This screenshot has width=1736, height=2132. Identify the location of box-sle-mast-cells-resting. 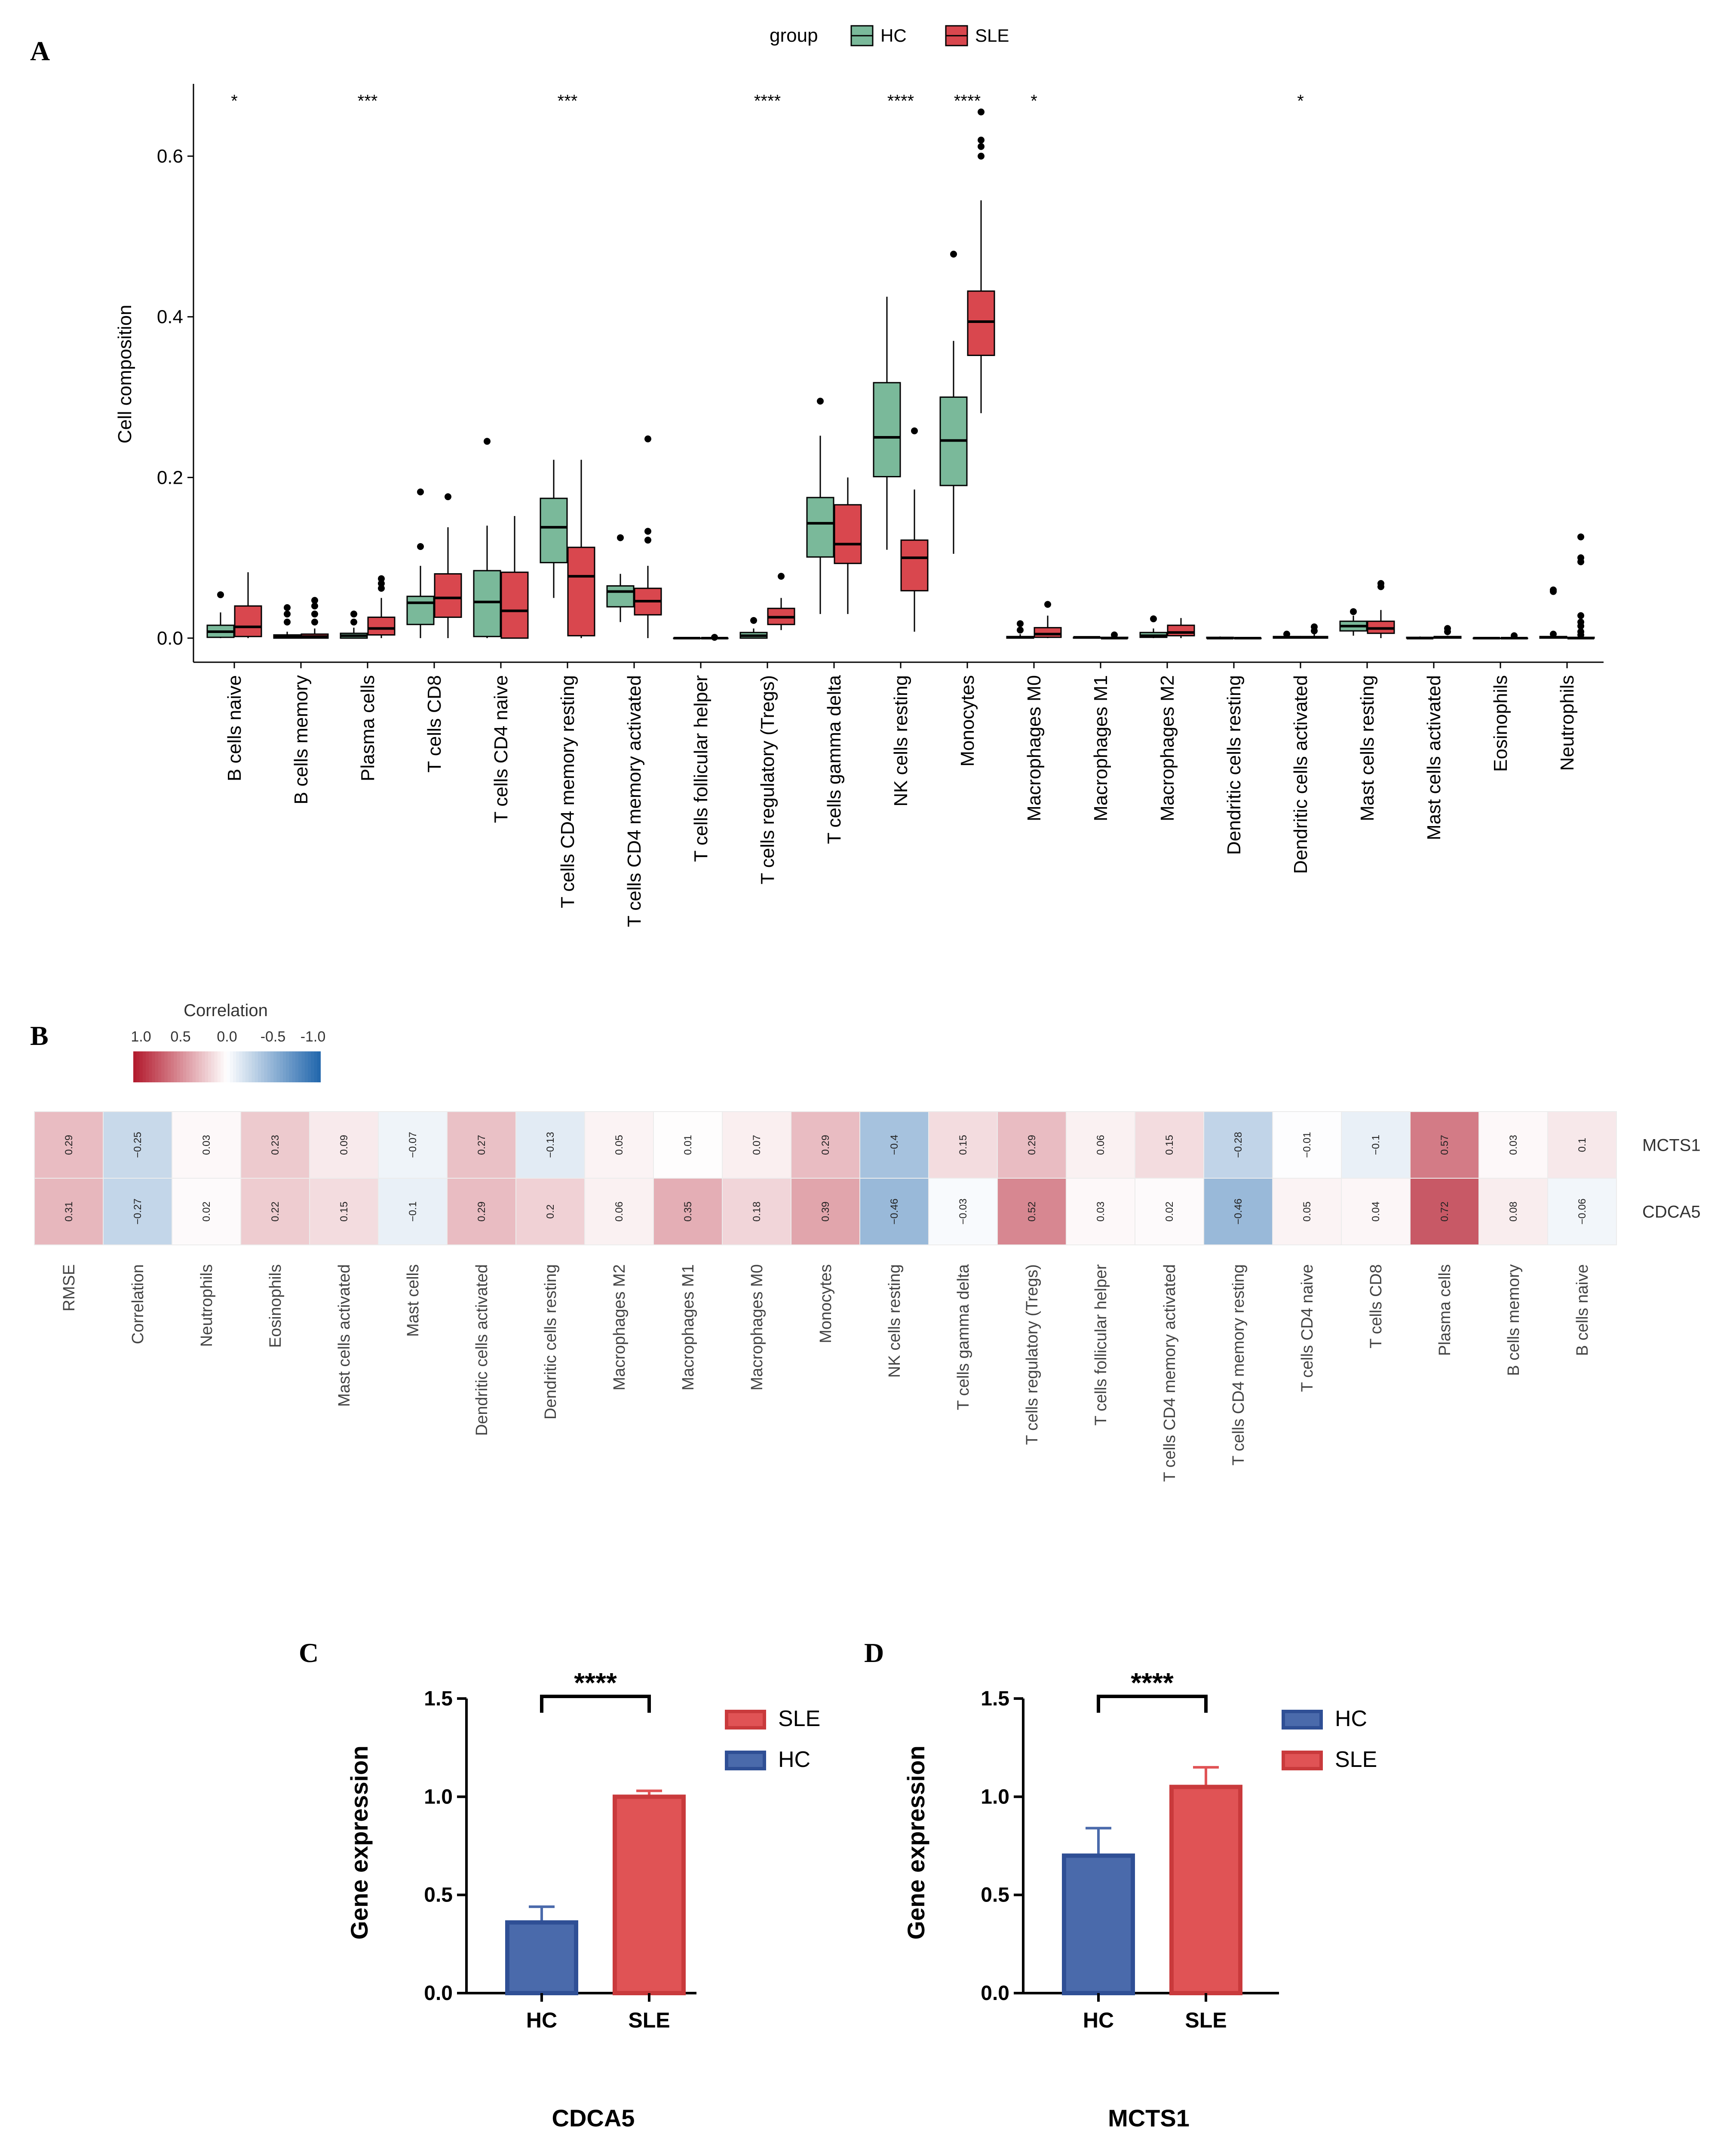
(1381, 609).